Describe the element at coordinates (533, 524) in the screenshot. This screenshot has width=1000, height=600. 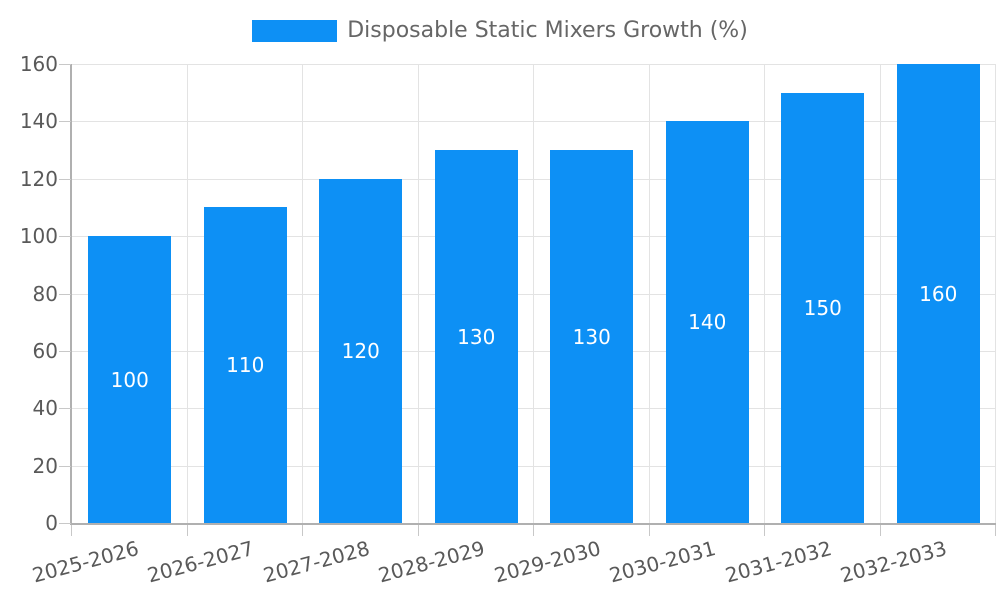
I see `x-axis-line` at that location.